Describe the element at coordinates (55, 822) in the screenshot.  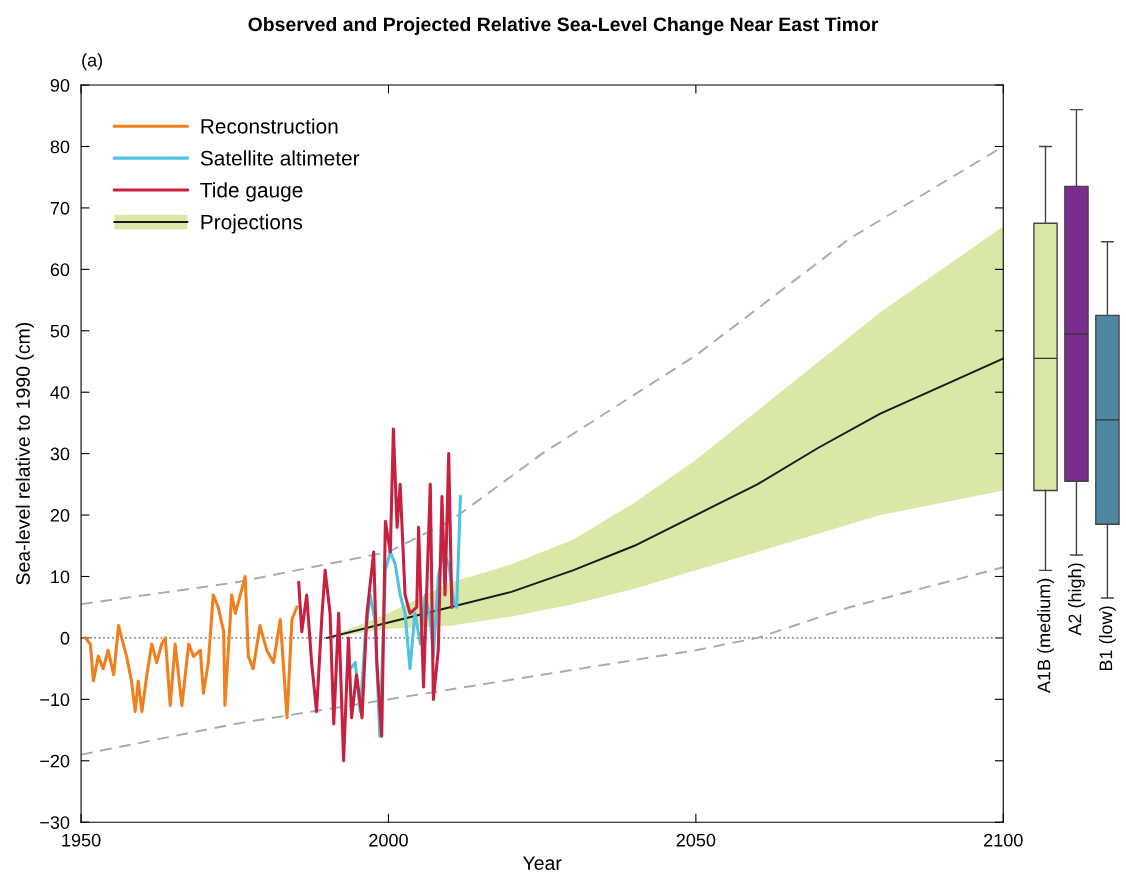
I see `y-tick-label: −30` at that location.